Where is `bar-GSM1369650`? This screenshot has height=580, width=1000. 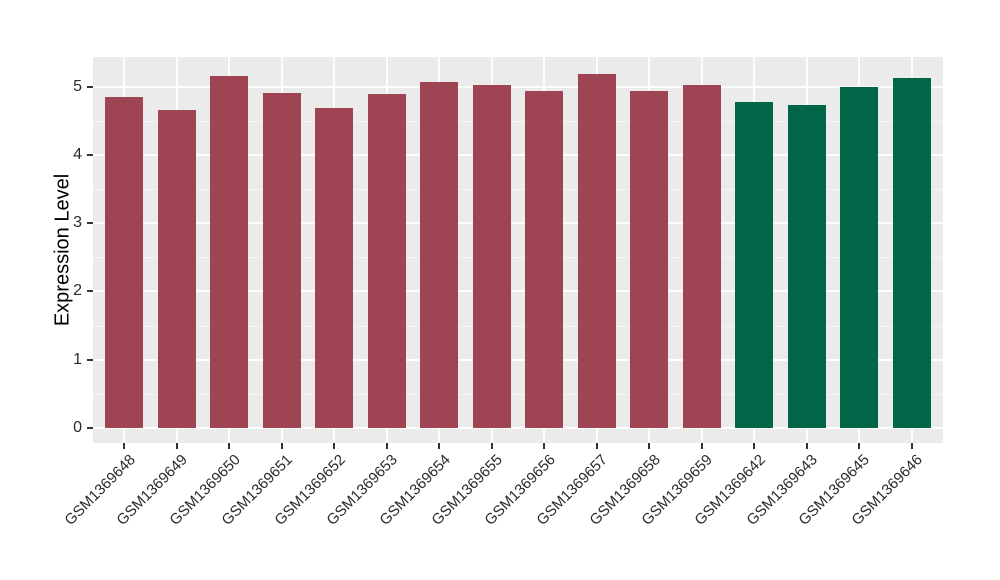 bar-GSM1369650 is located at coordinates (229, 251).